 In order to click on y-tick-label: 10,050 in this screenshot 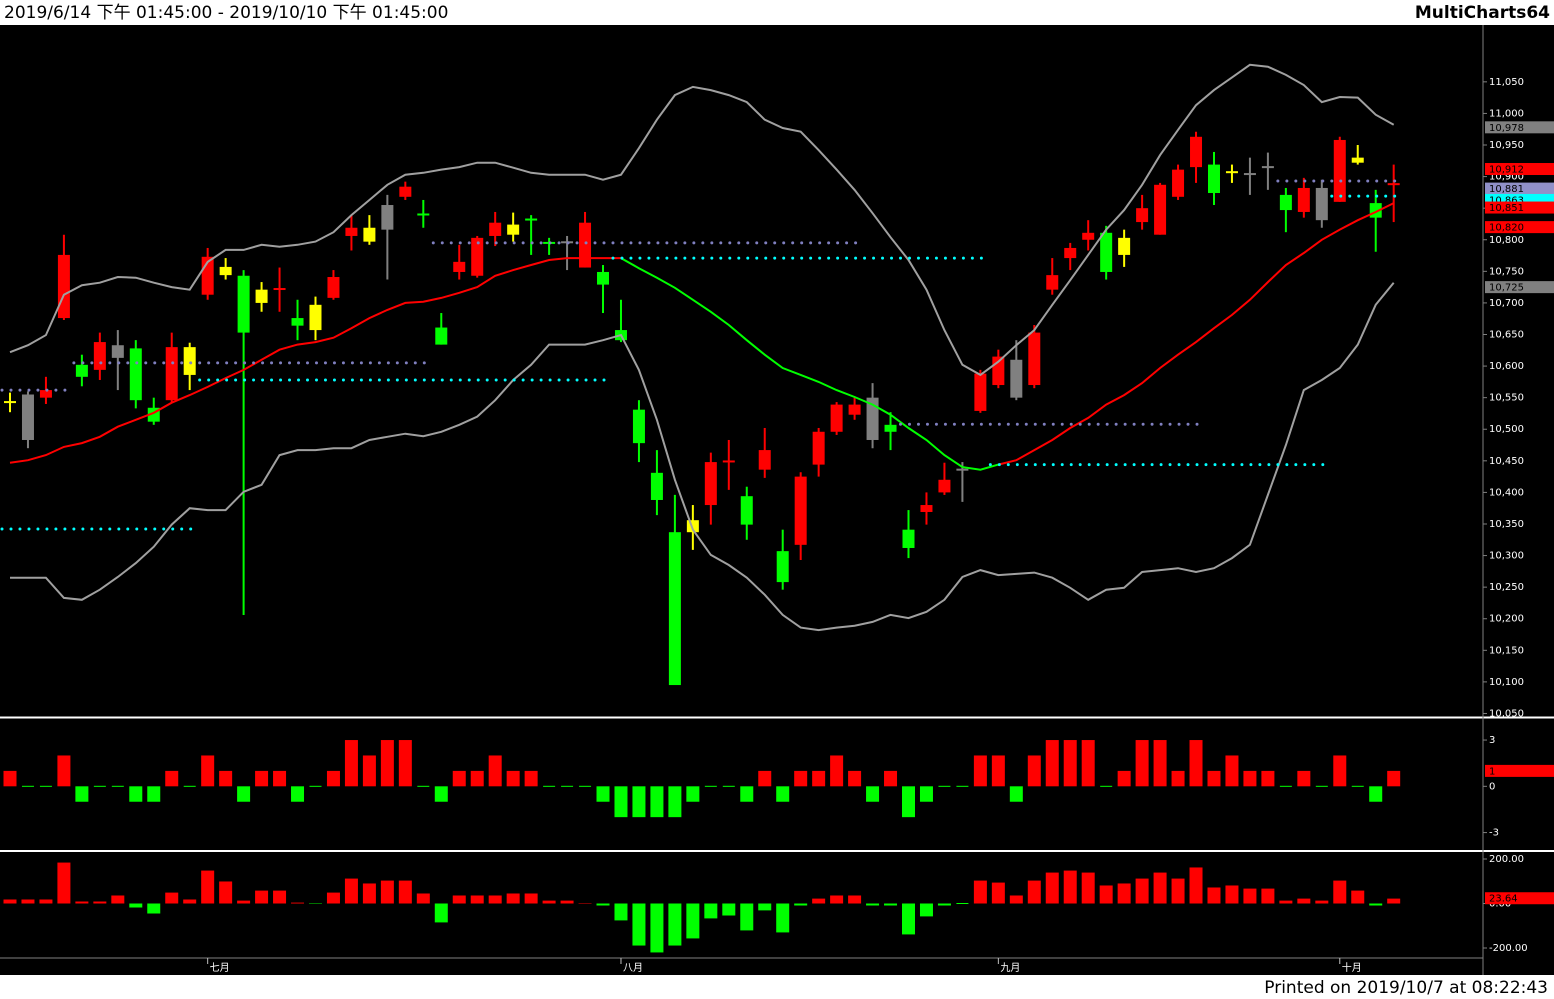, I will do `click(1506, 713)`.